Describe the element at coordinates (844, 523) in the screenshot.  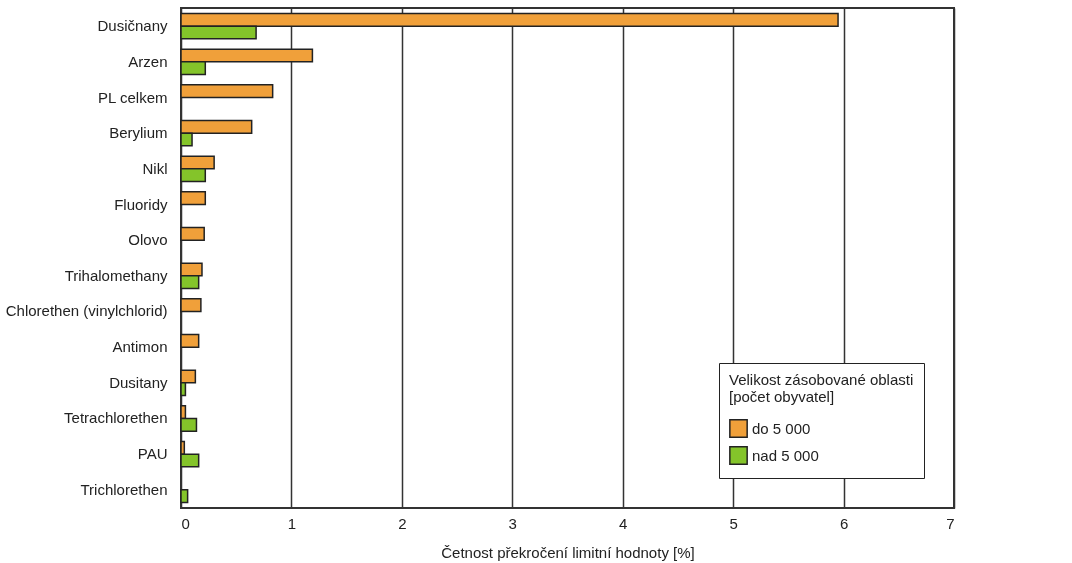
I see `x-tick-label: 6` at that location.